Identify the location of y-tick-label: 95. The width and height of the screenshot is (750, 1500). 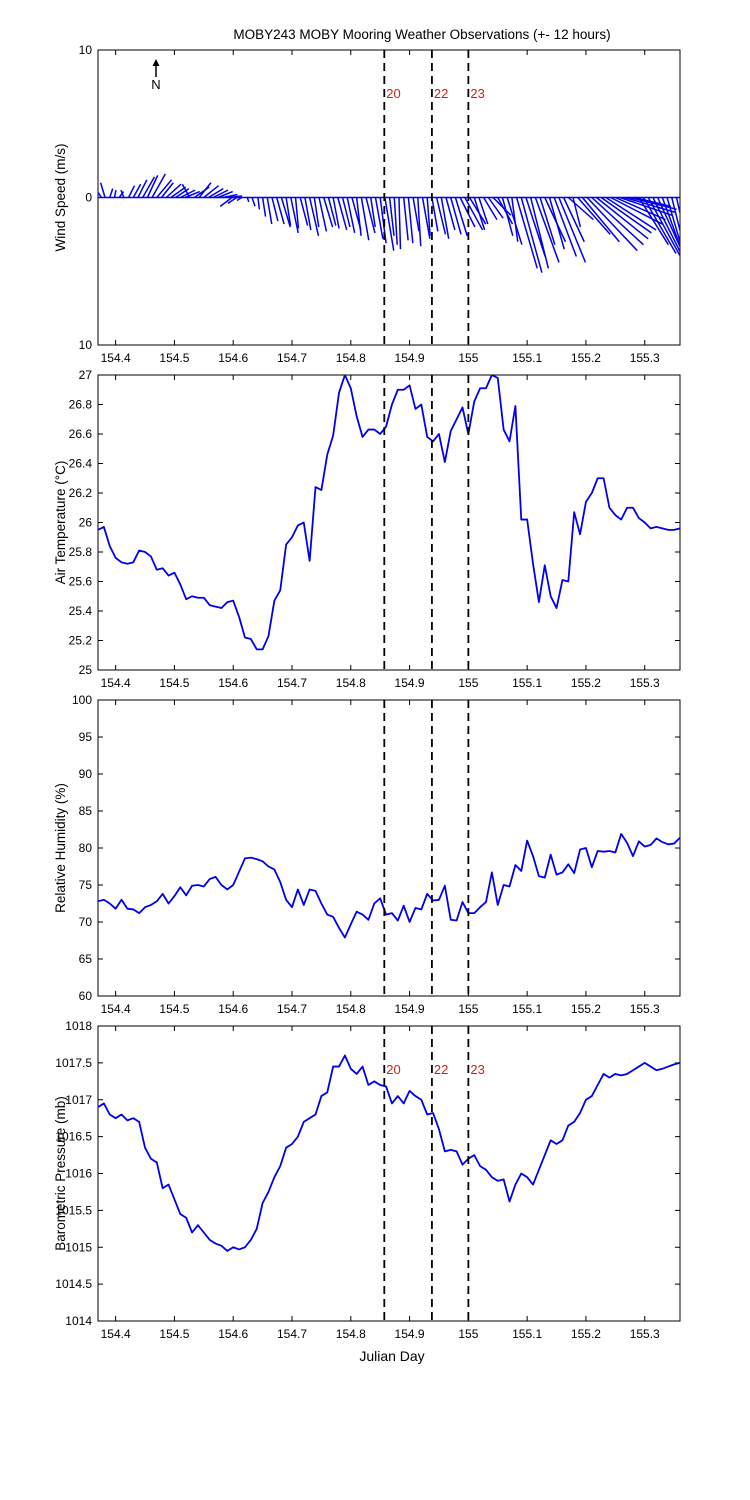
(86, 737).